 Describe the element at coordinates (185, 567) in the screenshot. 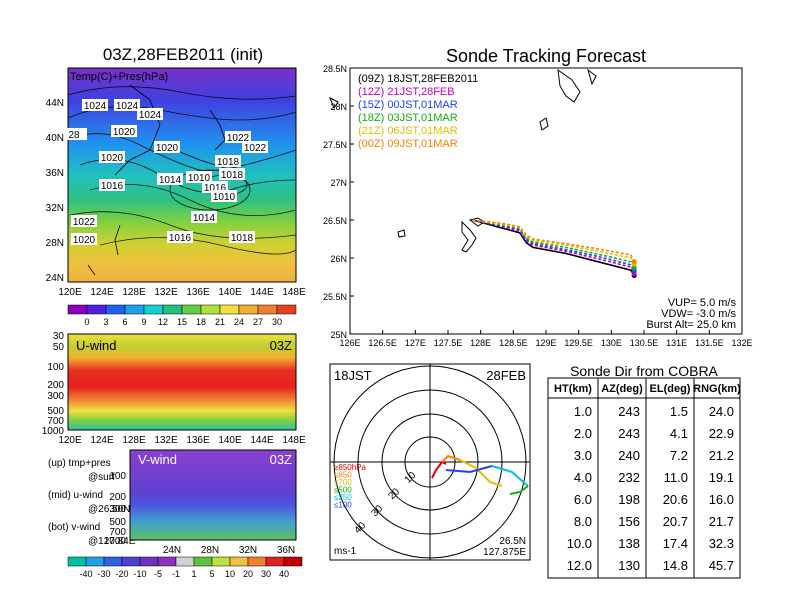

I see `wind-colorbar: -40 -30 -20 -10 -5 -1 1 5 10 20 30 40` at that location.